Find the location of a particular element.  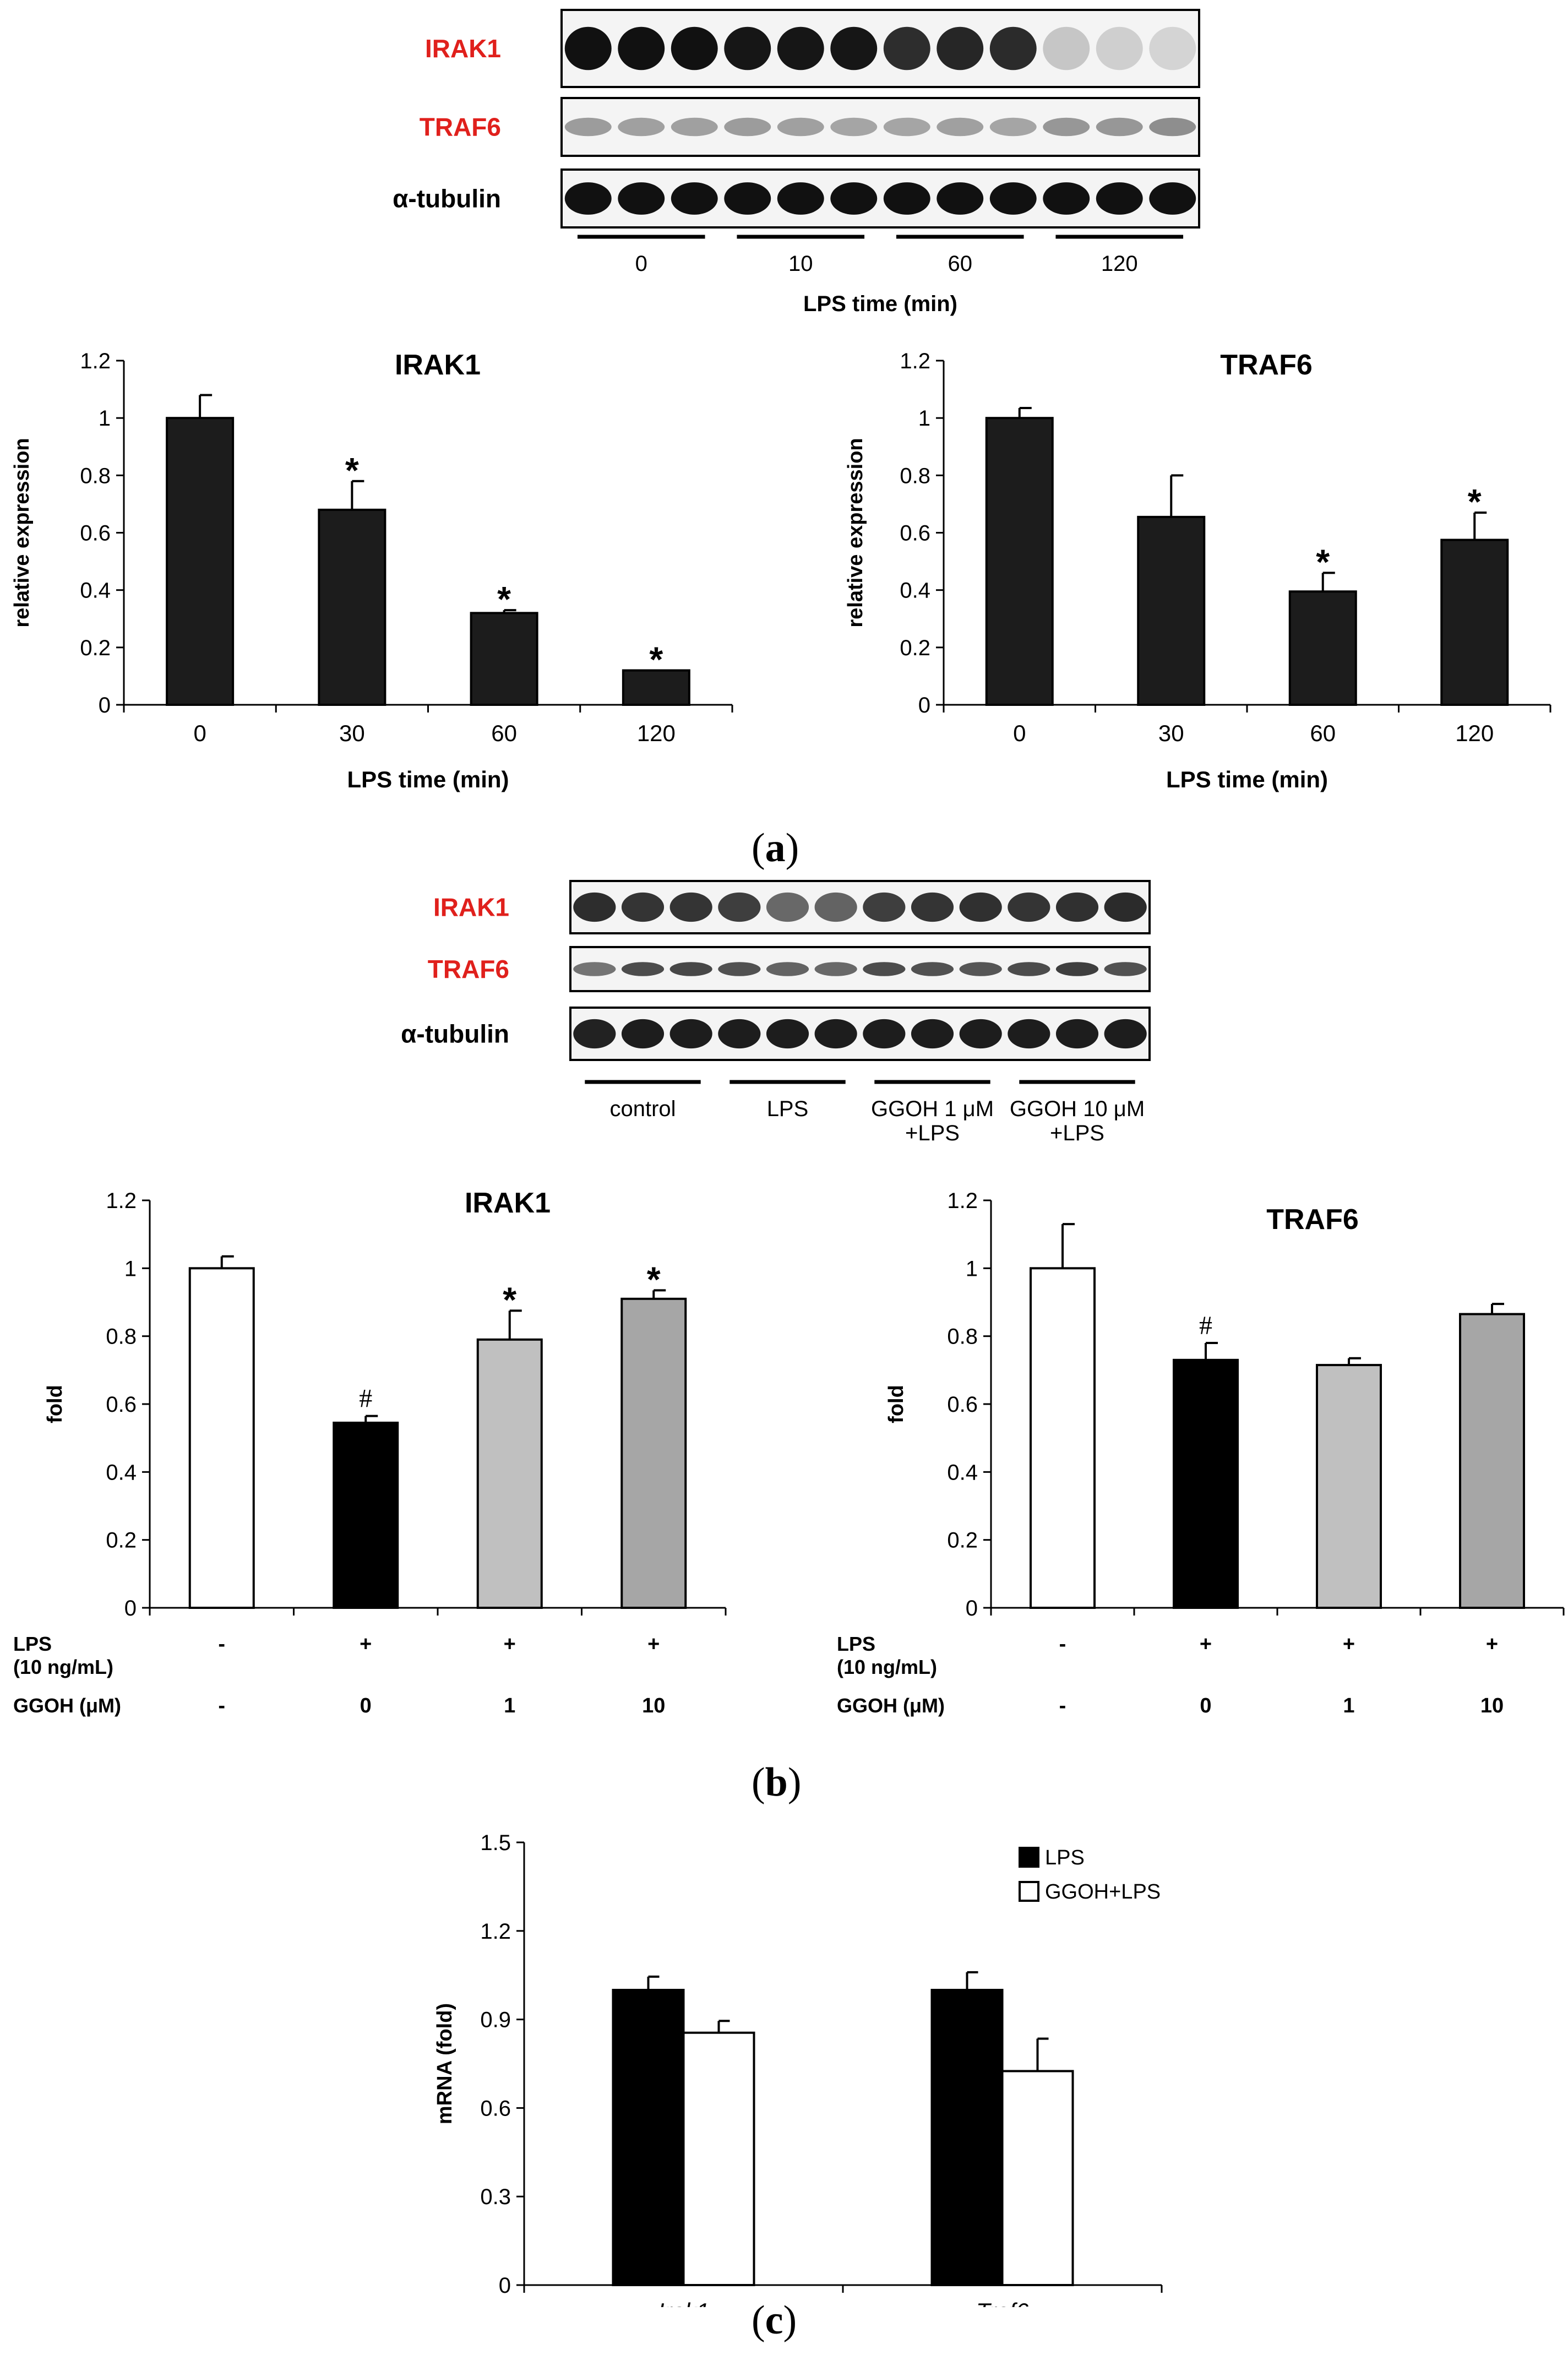

y-axis-label: fold is located at coordinates (55, 1404).